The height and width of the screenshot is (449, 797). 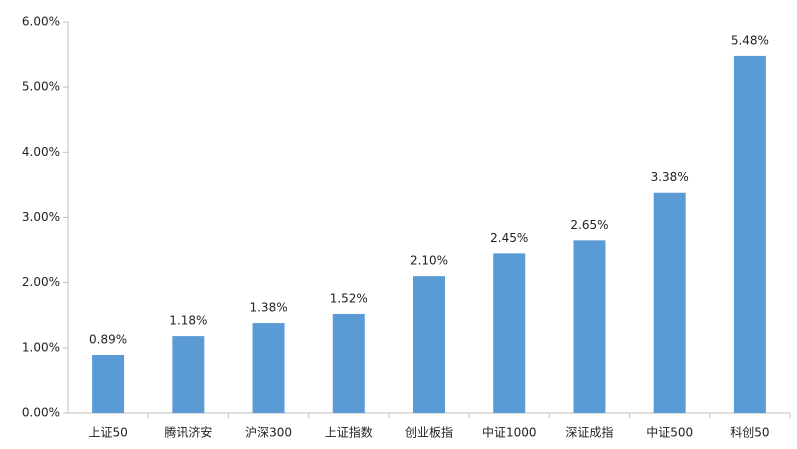 What do you see at coordinates (429, 261) in the screenshot?
I see `value-label: 2.10%` at bounding box center [429, 261].